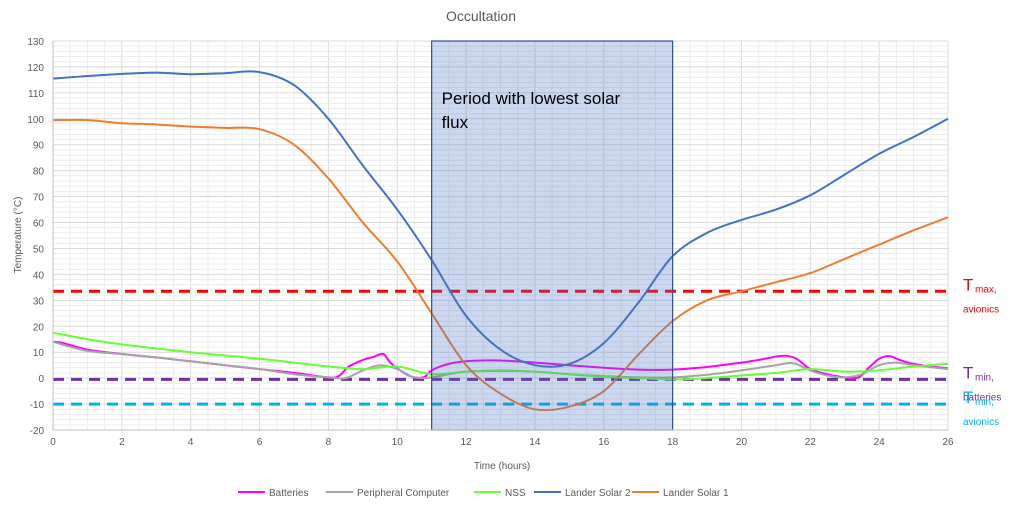  I want to click on x-tick-label: 6, so click(260, 442).